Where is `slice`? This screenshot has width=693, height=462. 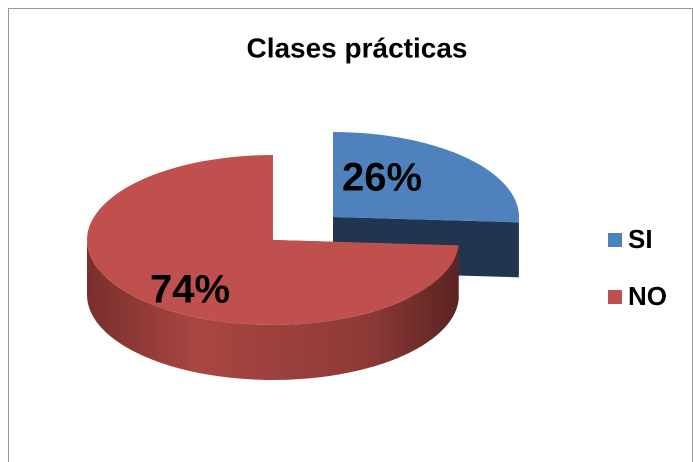
slice is located at coordinates (426, 177).